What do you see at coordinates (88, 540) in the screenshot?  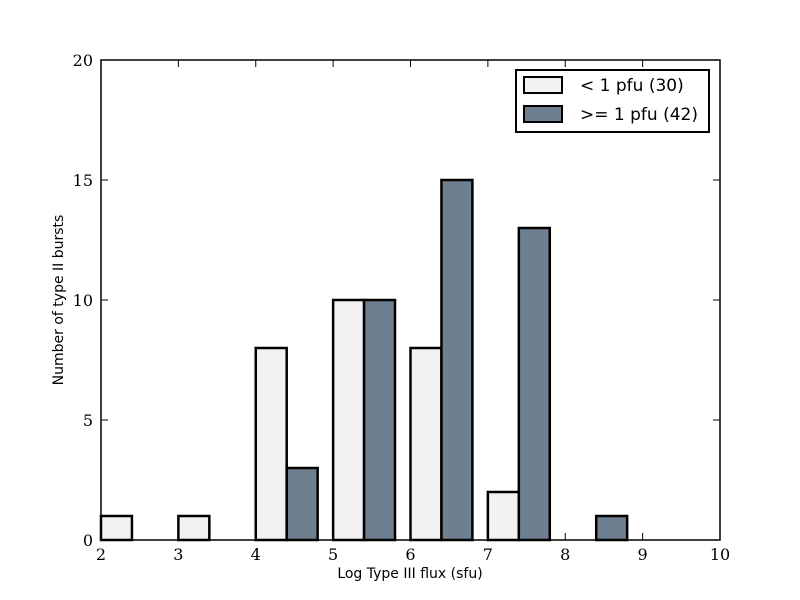 I see `y-tick-label: 0` at bounding box center [88, 540].